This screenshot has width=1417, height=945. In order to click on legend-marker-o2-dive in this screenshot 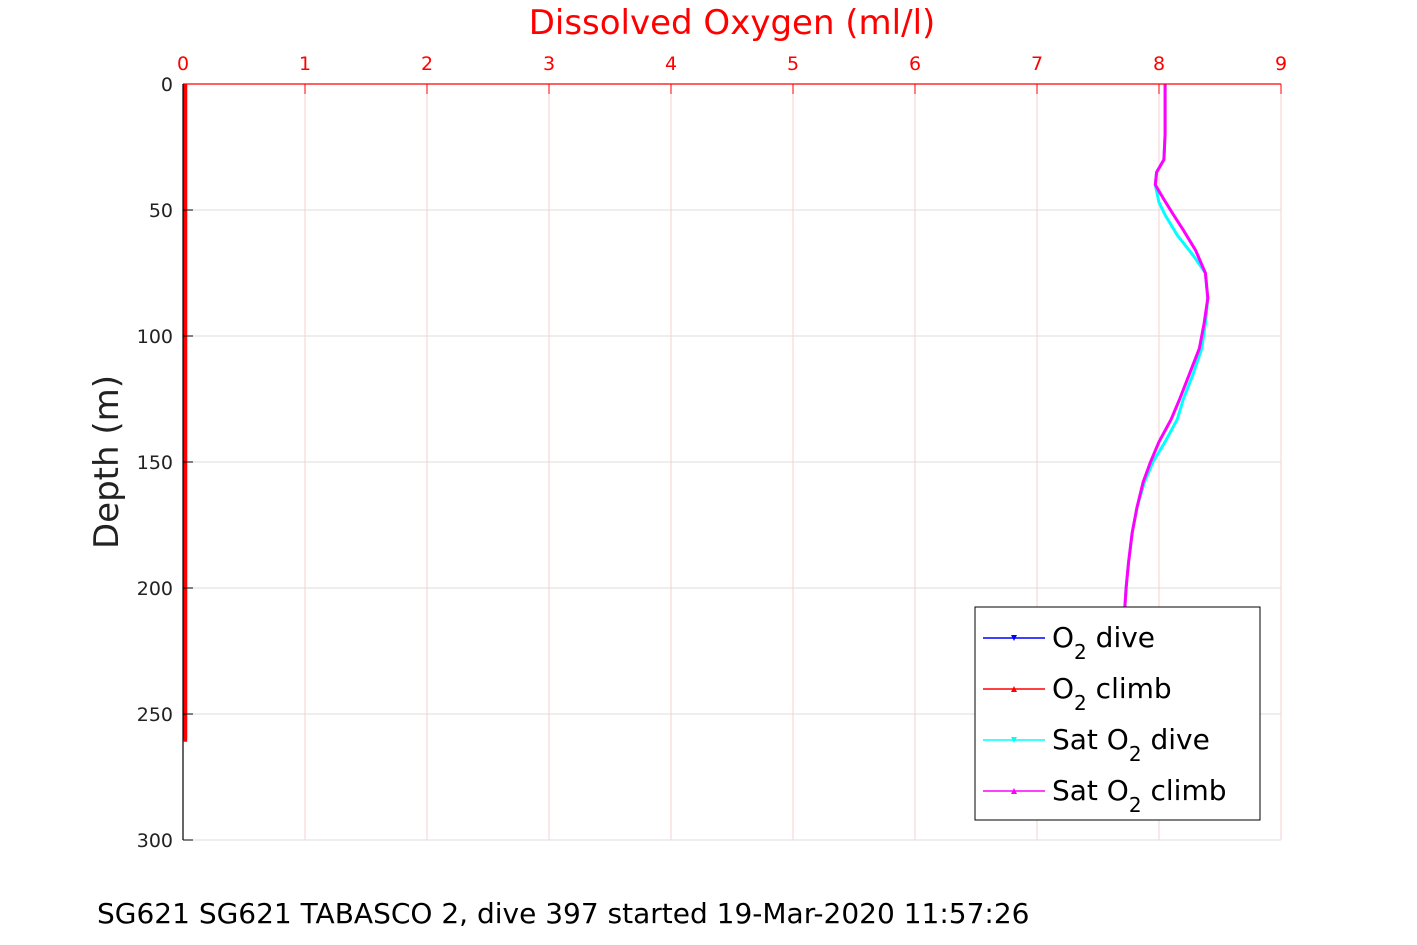, I will do `click(1014, 638)`.